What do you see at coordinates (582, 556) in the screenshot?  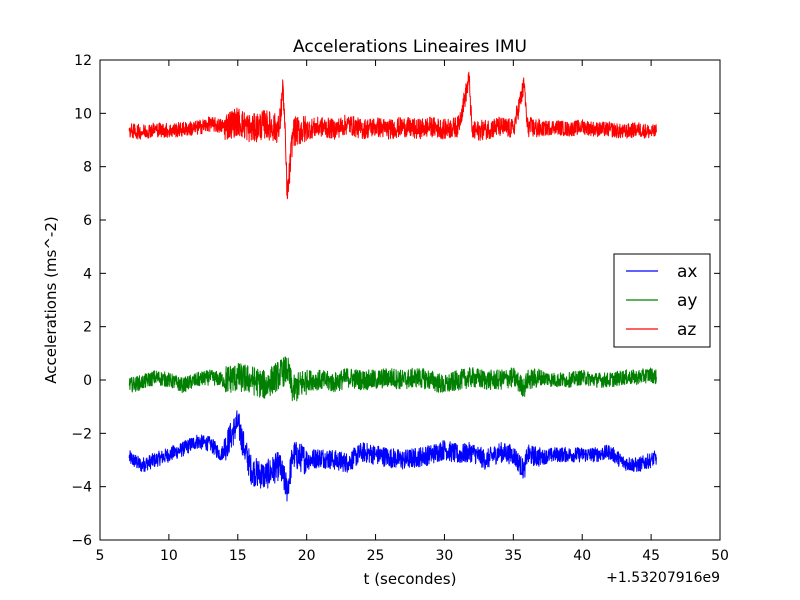 I see `x-tick-label: 40` at bounding box center [582, 556].